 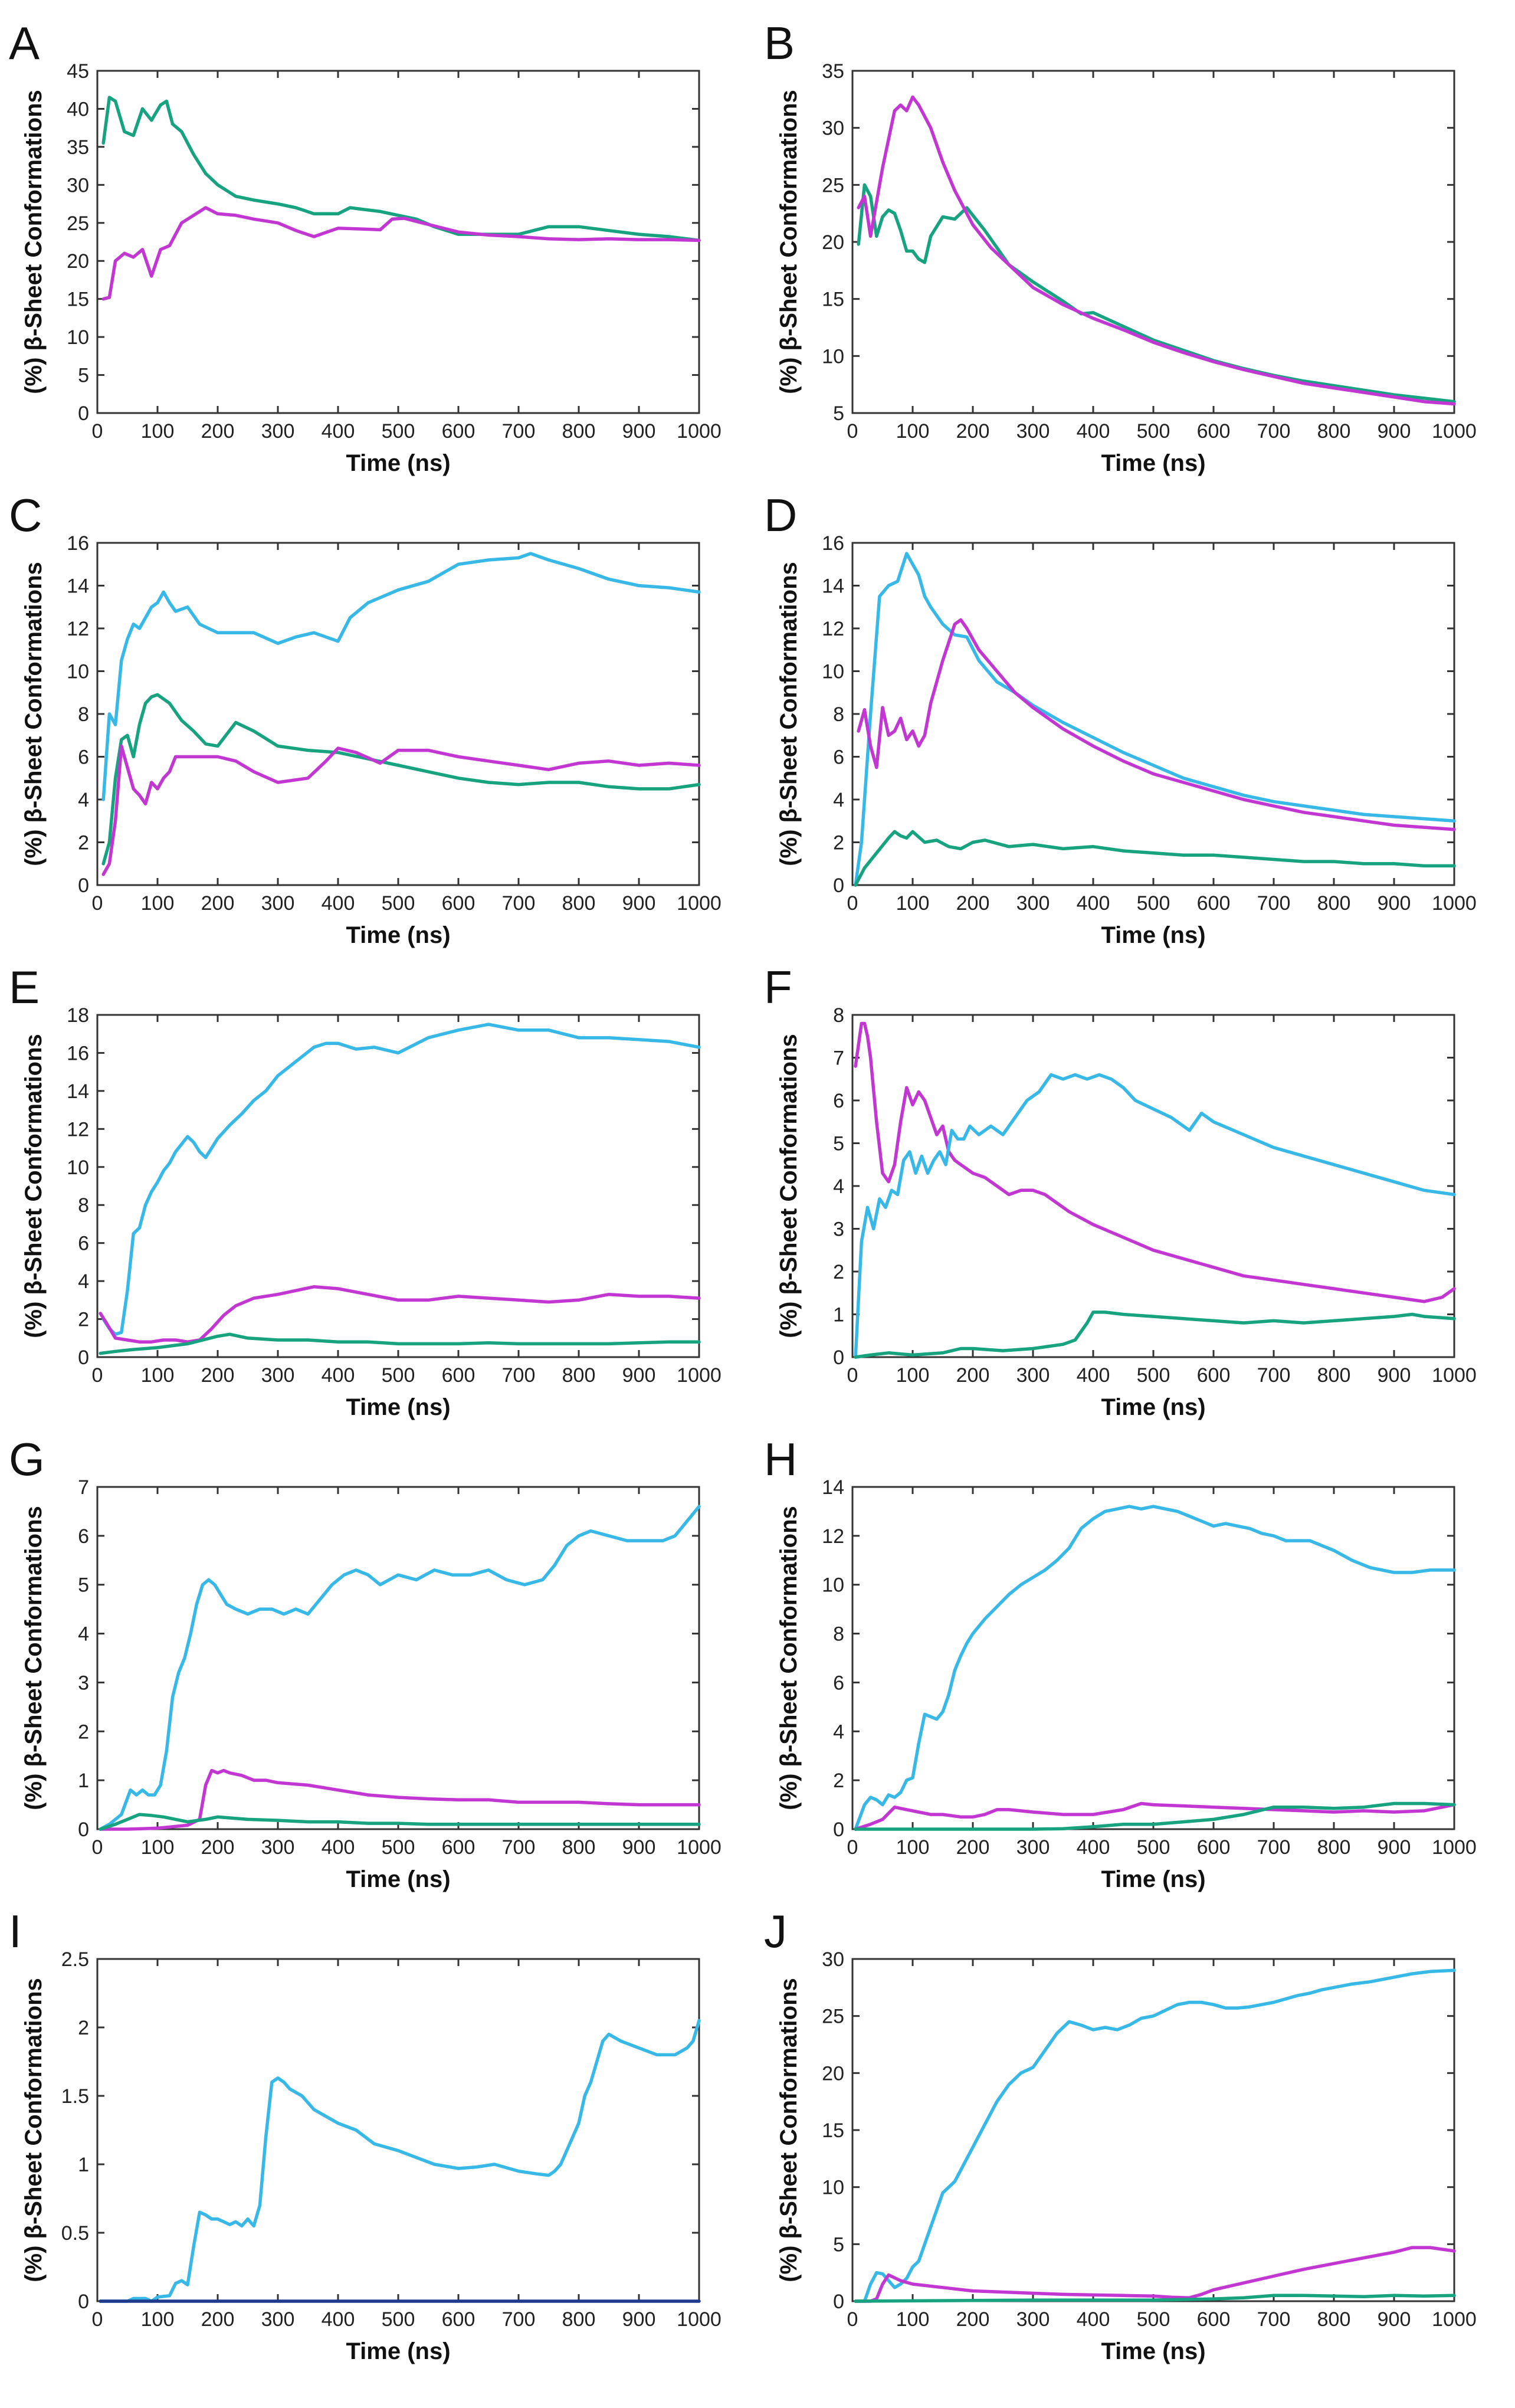 I want to click on x-axis-title-d: Time (ns), so click(x=1153, y=935).